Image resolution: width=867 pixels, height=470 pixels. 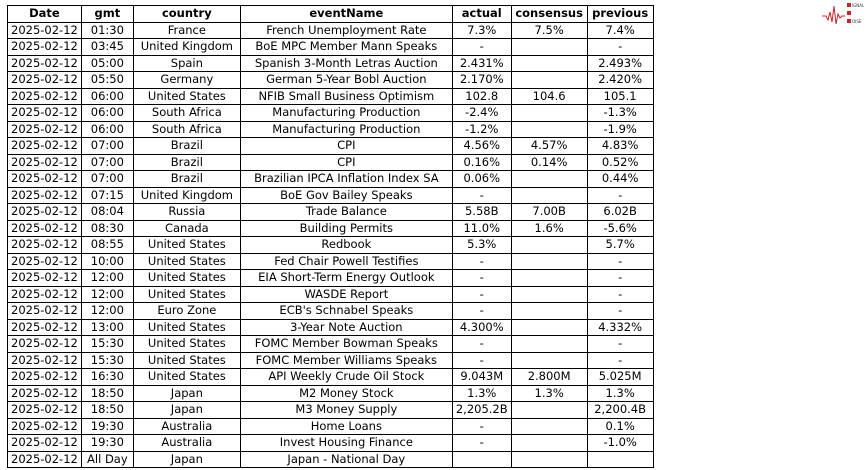 What do you see at coordinates (549, 393) in the screenshot?
I see `cell-consensus: 1.3%` at bounding box center [549, 393].